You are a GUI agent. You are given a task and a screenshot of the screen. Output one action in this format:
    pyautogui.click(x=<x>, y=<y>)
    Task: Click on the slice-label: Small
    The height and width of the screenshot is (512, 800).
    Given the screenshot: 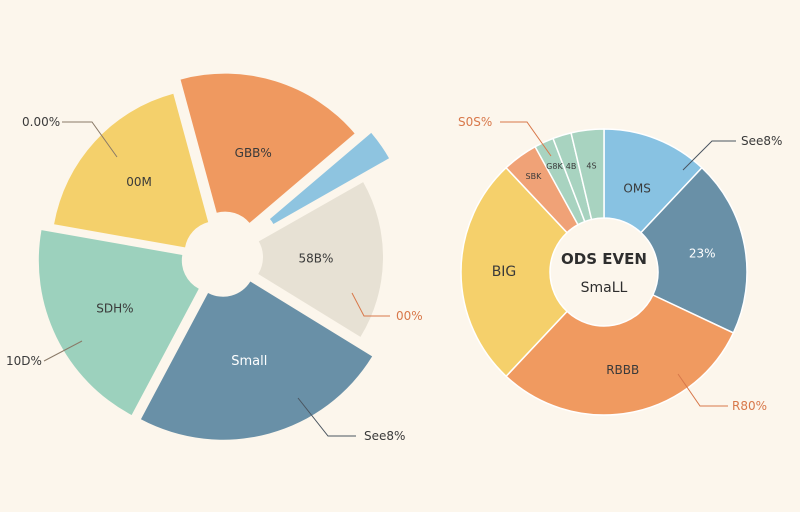 What is the action you would take?
    pyautogui.click(x=249, y=361)
    